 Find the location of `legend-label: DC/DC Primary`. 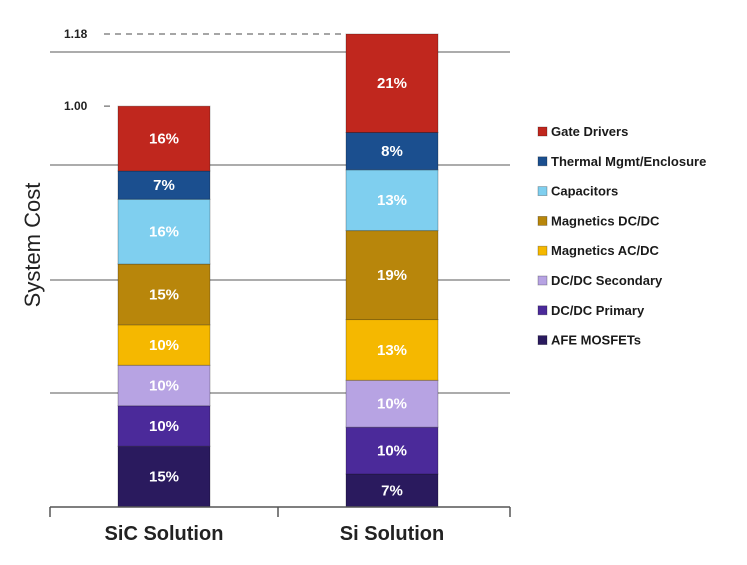

legend-label: DC/DC Primary is located at coordinates (598, 310).